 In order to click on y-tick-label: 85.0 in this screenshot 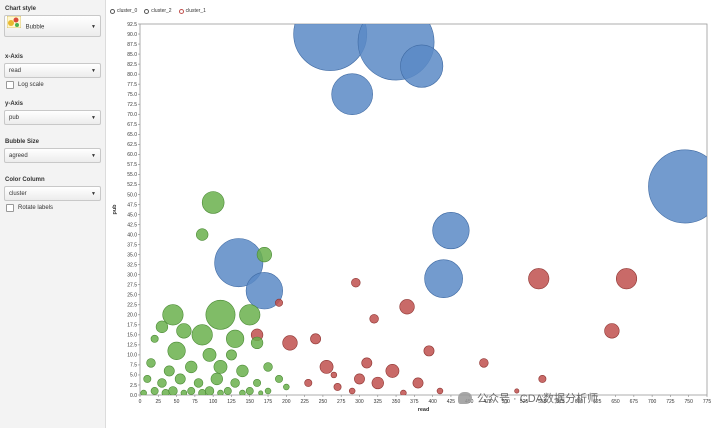, I will do `click(132, 55)`.